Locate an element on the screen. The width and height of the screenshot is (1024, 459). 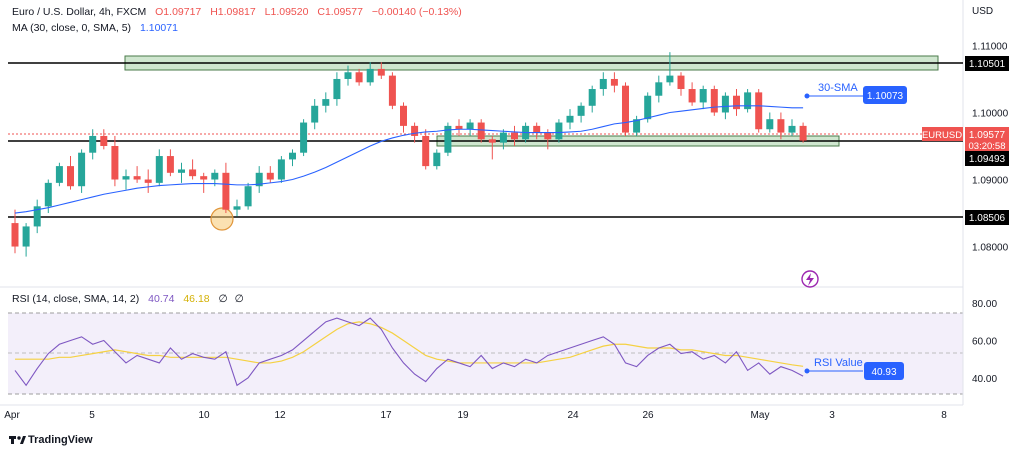
lightning-icon is located at coordinates (810, 279).